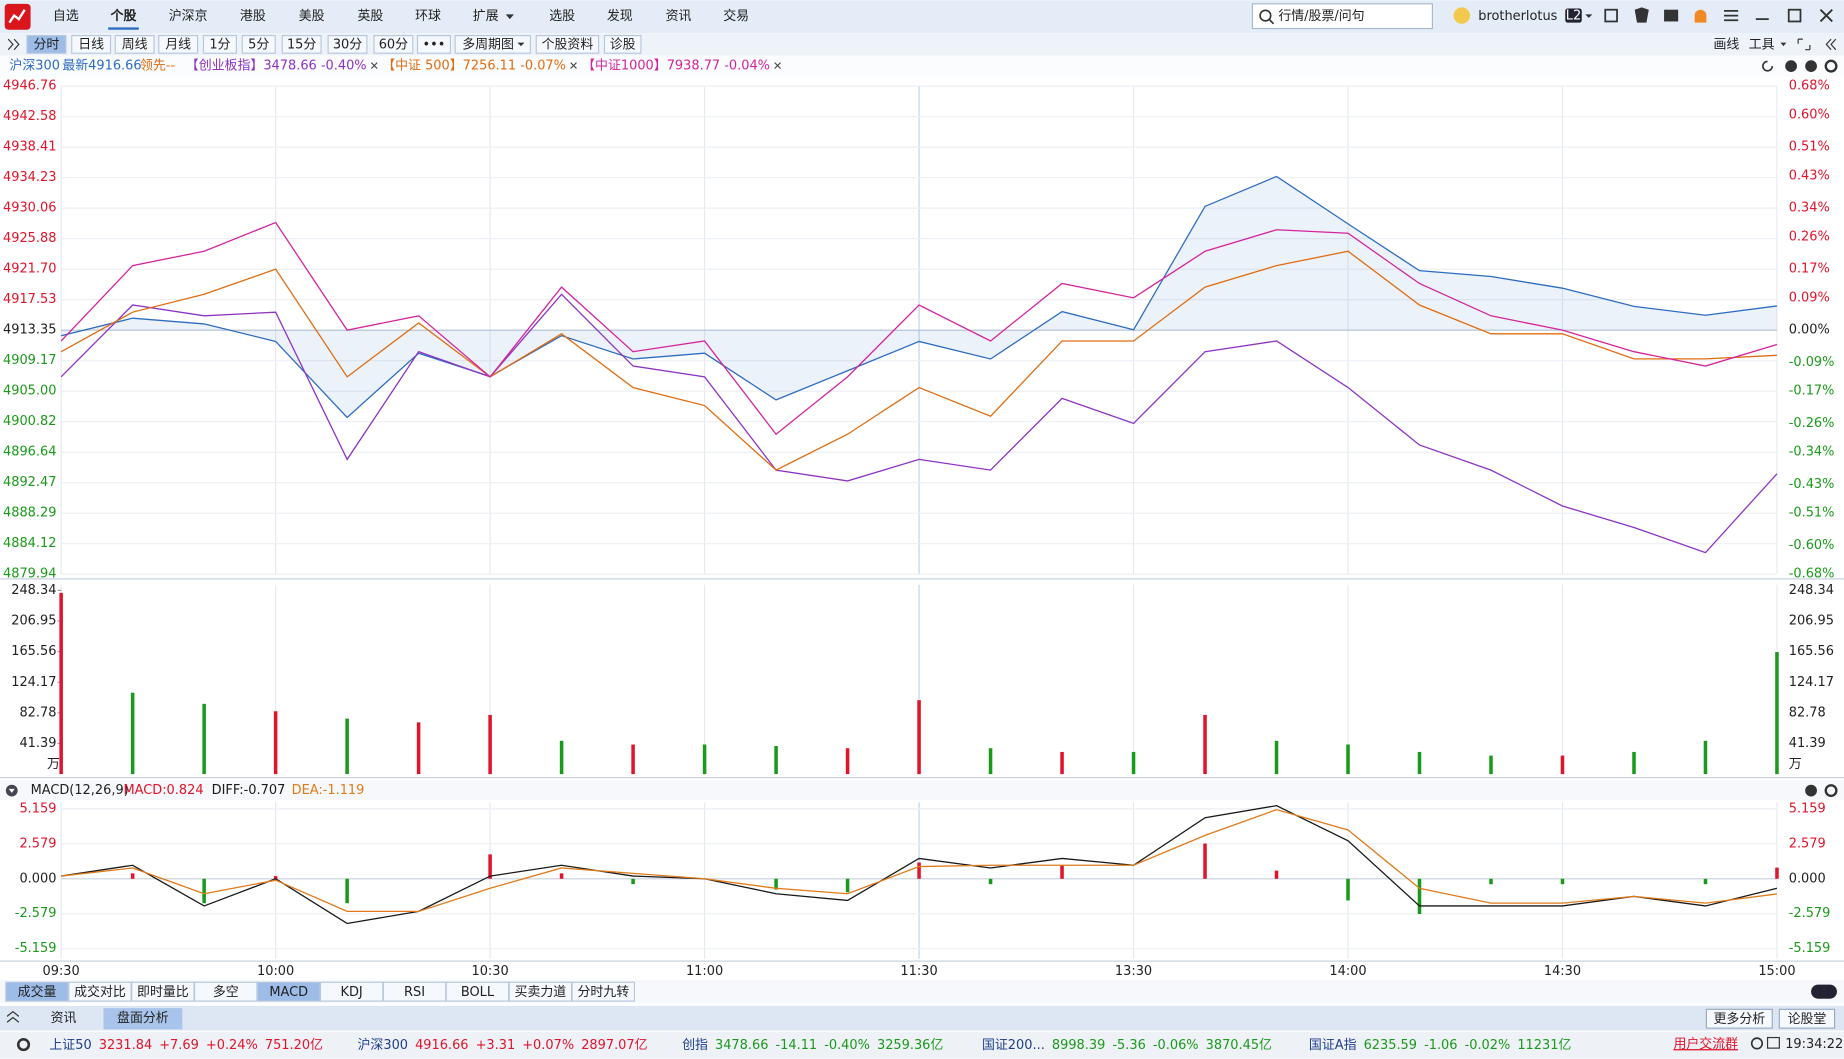 The width and height of the screenshot is (1844, 1059). I want to click on ticker-settings, so click(23, 1045).